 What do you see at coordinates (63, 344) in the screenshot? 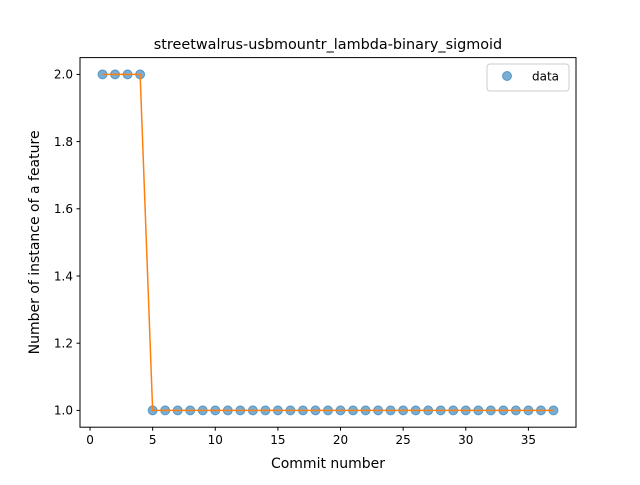
I see `y-tick-label: 1.2` at bounding box center [63, 344].